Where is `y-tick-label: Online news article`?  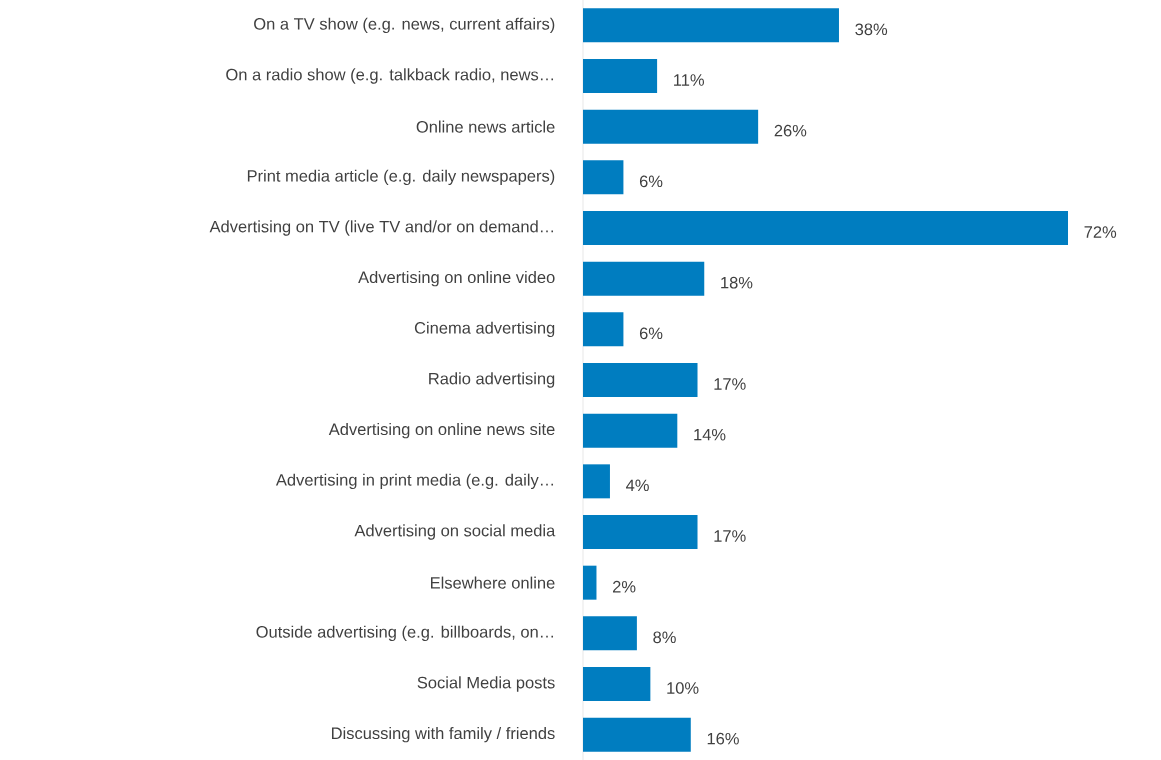
y-tick-label: Online news article is located at coordinates (485, 126).